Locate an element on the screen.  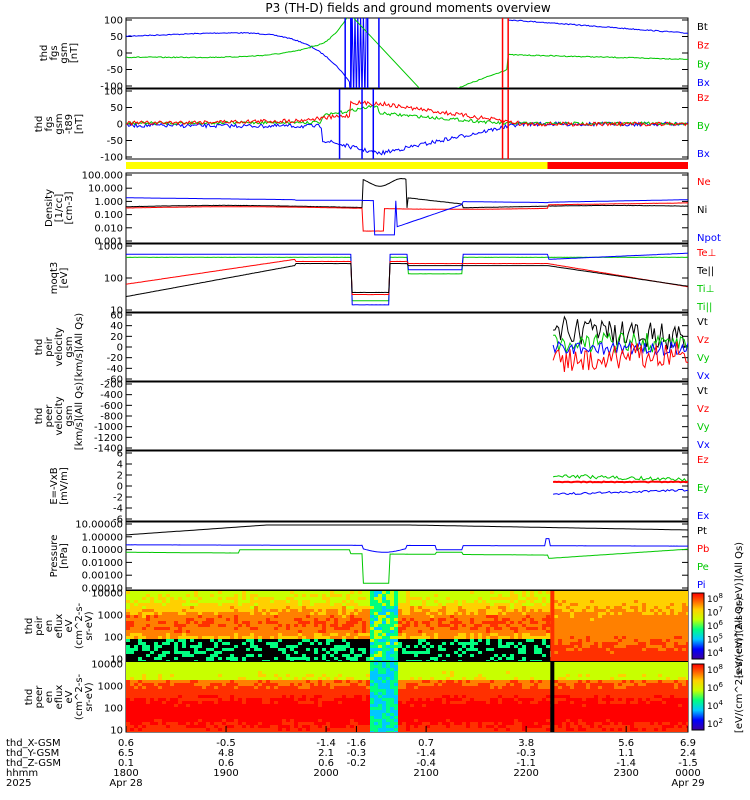
x-tick-label: -0.5 is located at coordinates (226, 743).